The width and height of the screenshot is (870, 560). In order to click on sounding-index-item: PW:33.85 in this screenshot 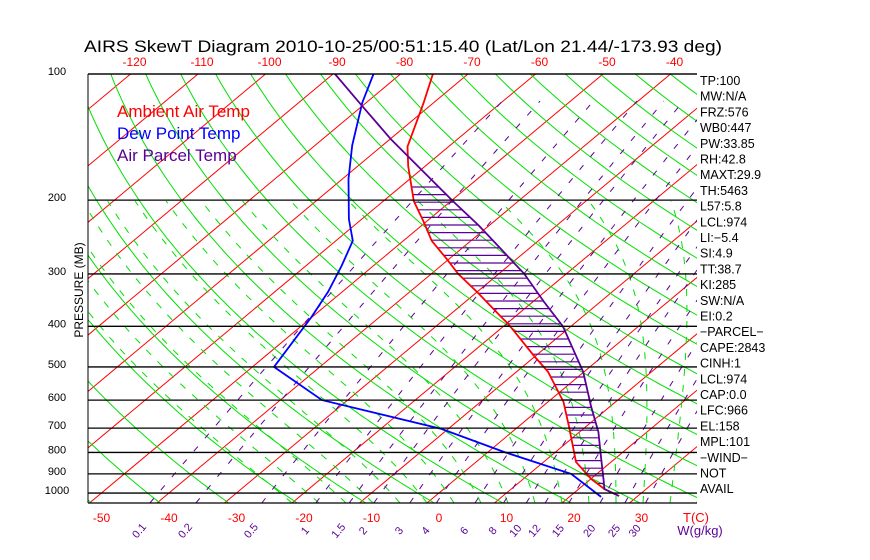, I will do `click(727, 144)`.